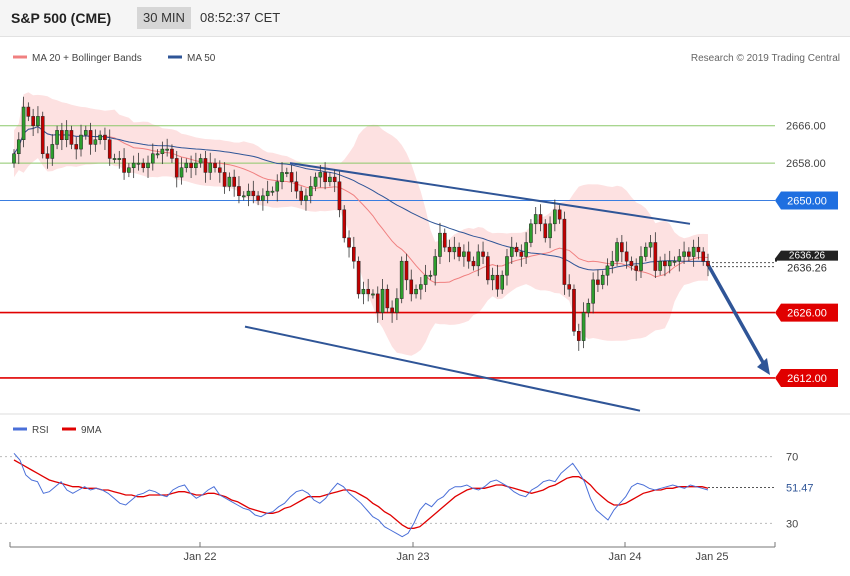 This screenshot has height=576, width=850. Describe the element at coordinates (807, 256) in the screenshot. I see `current-price-overlap-text: 2636.26` at that location.